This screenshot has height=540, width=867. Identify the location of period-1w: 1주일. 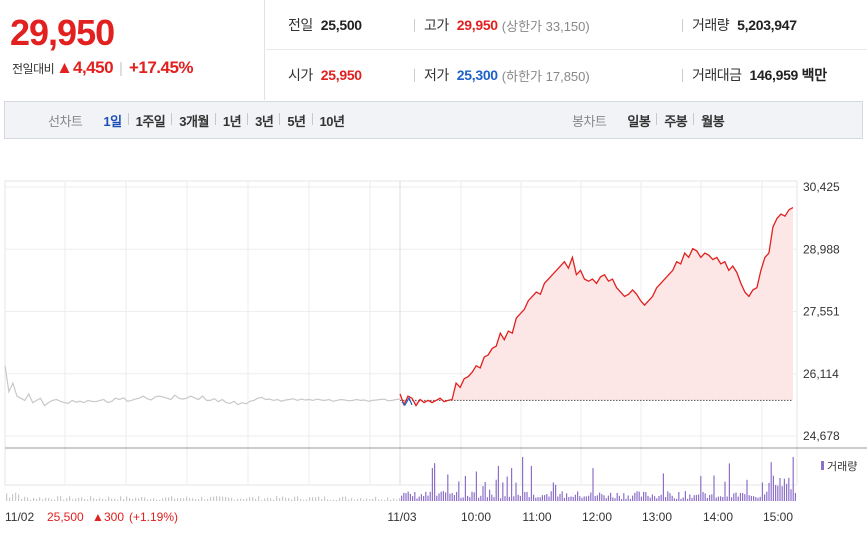
(150, 120).